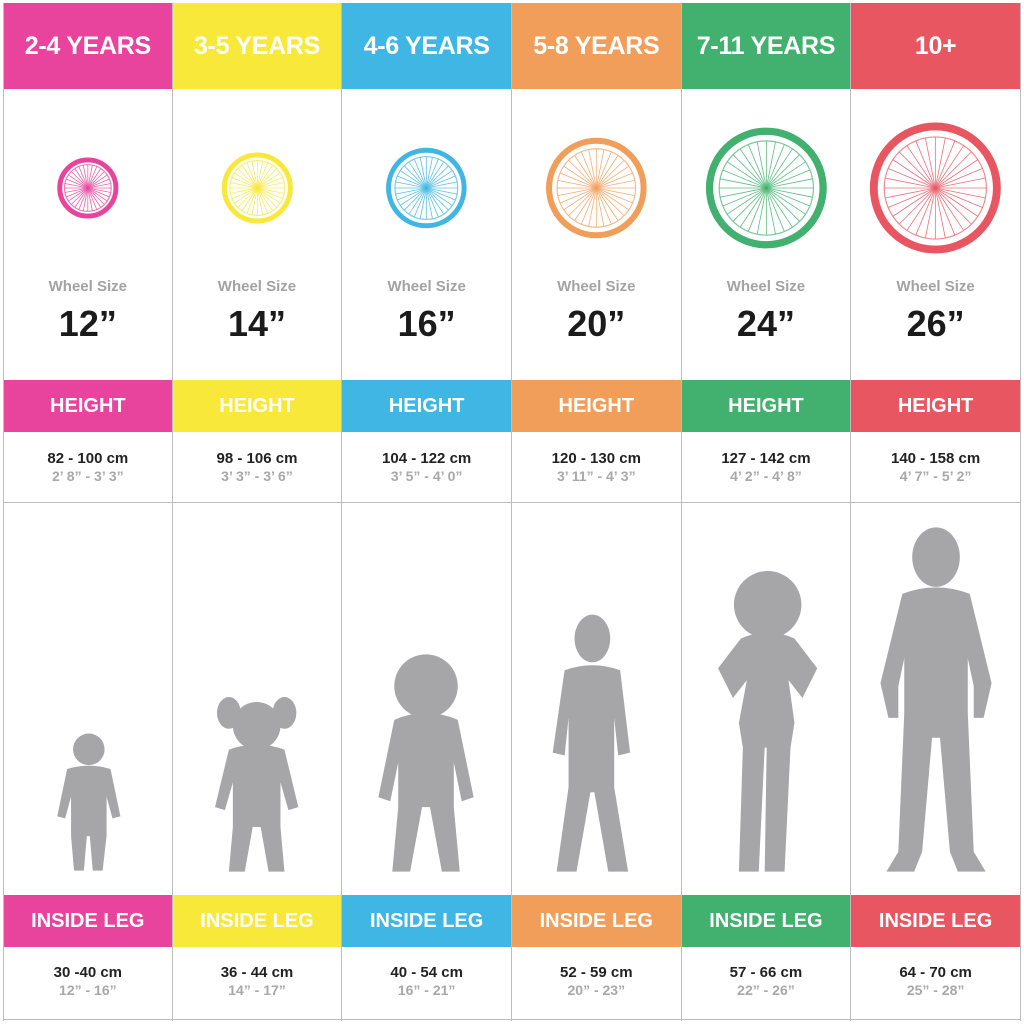 The height and width of the screenshot is (1027, 1024). What do you see at coordinates (88, 981) in the screenshot?
I see `inside-leg-values: 30 -40 cm 12” - 16”` at bounding box center [88, 981].